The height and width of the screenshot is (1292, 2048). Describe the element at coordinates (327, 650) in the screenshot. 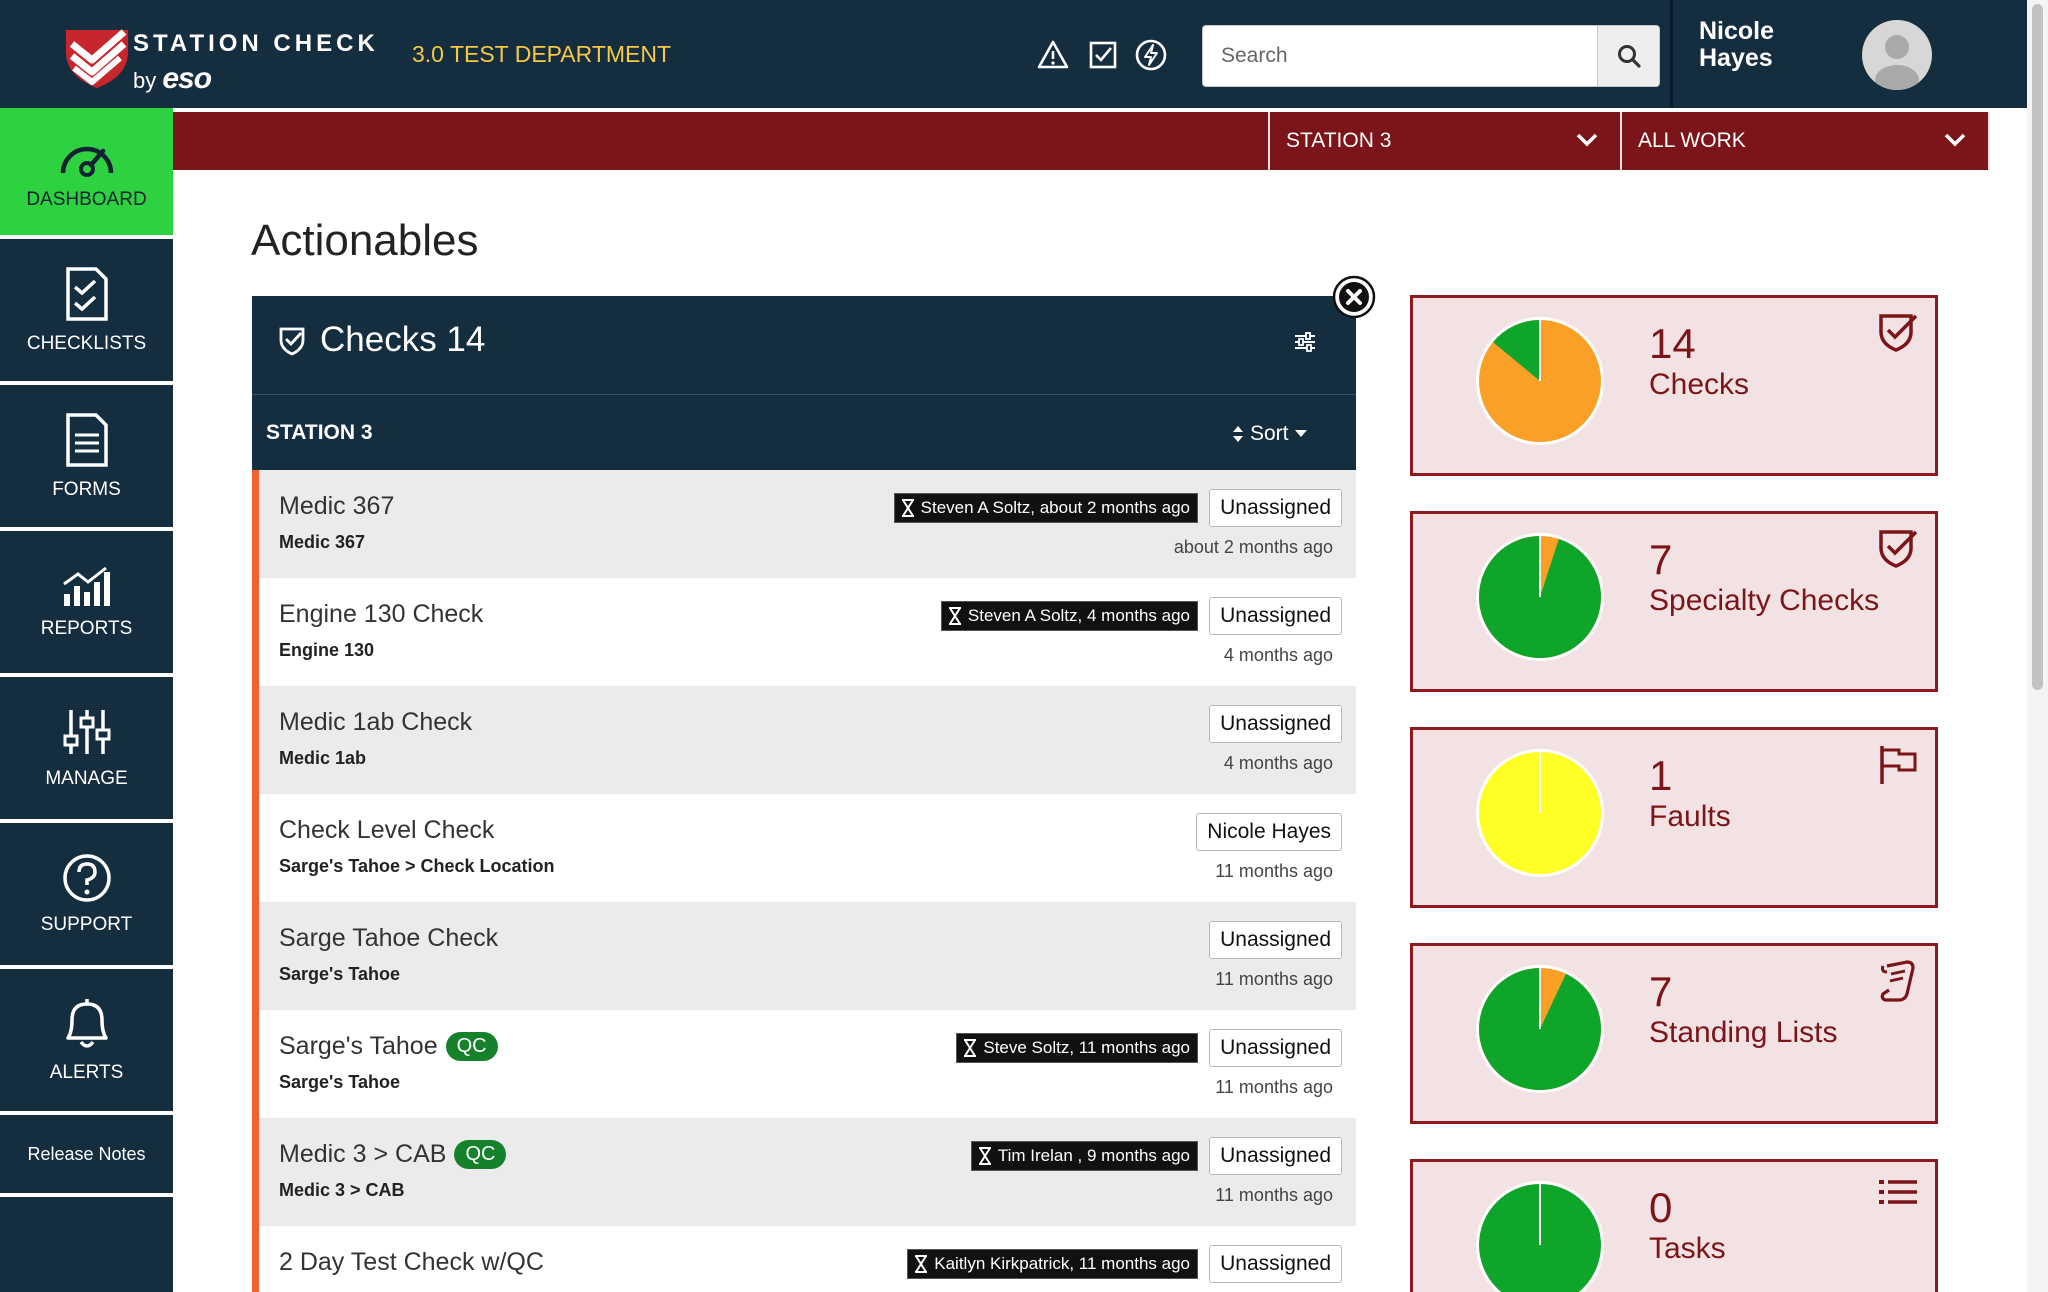

I see `item-subtitle: Engine 130` at that location.